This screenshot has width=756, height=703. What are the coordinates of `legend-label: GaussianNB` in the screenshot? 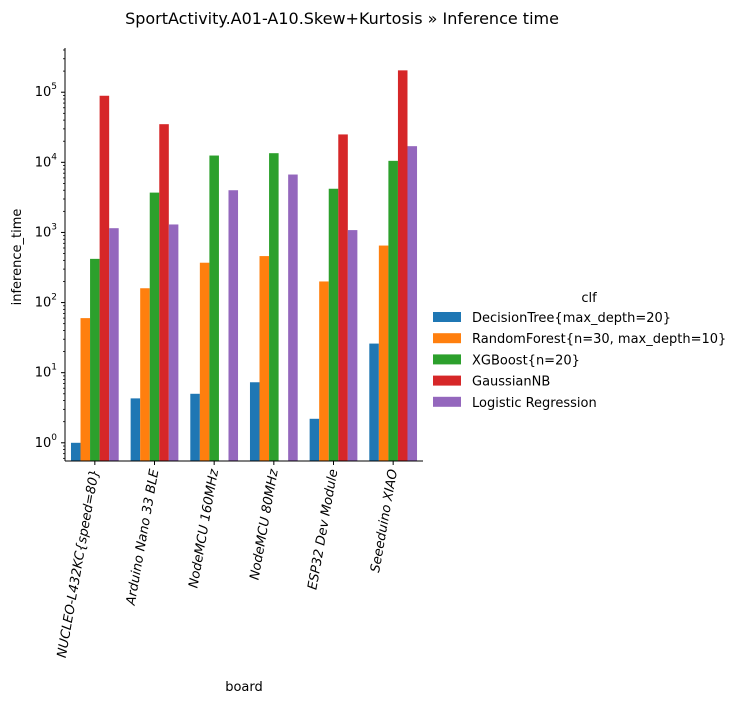 It's located at (511, 382).